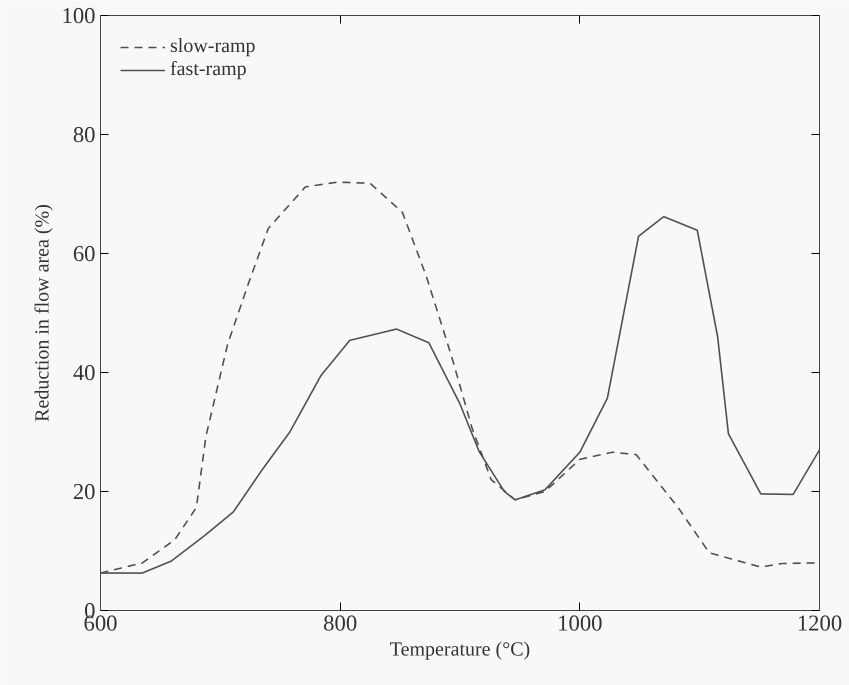 The image size is (849, 685). I want to click on y-axis-title: Reduction in flow area (%), so click(43, 313).